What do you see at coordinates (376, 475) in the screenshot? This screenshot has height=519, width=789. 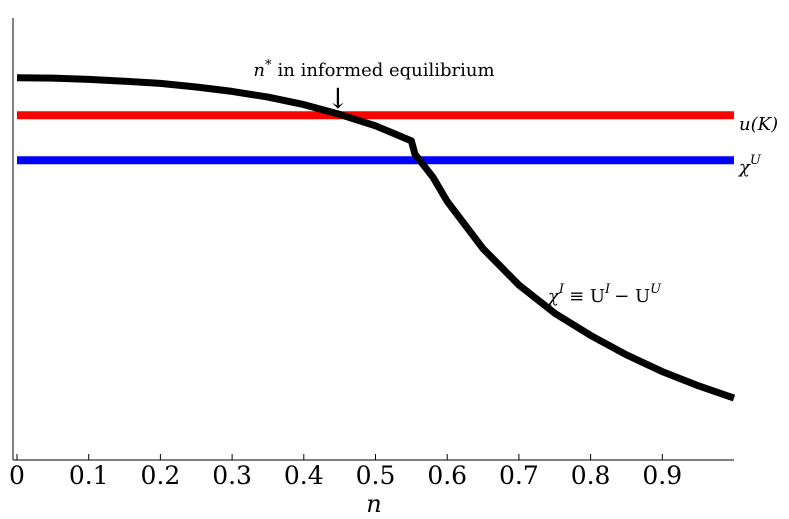 I see `x-tick-label: 0.5` at bounding box center [376, 475].